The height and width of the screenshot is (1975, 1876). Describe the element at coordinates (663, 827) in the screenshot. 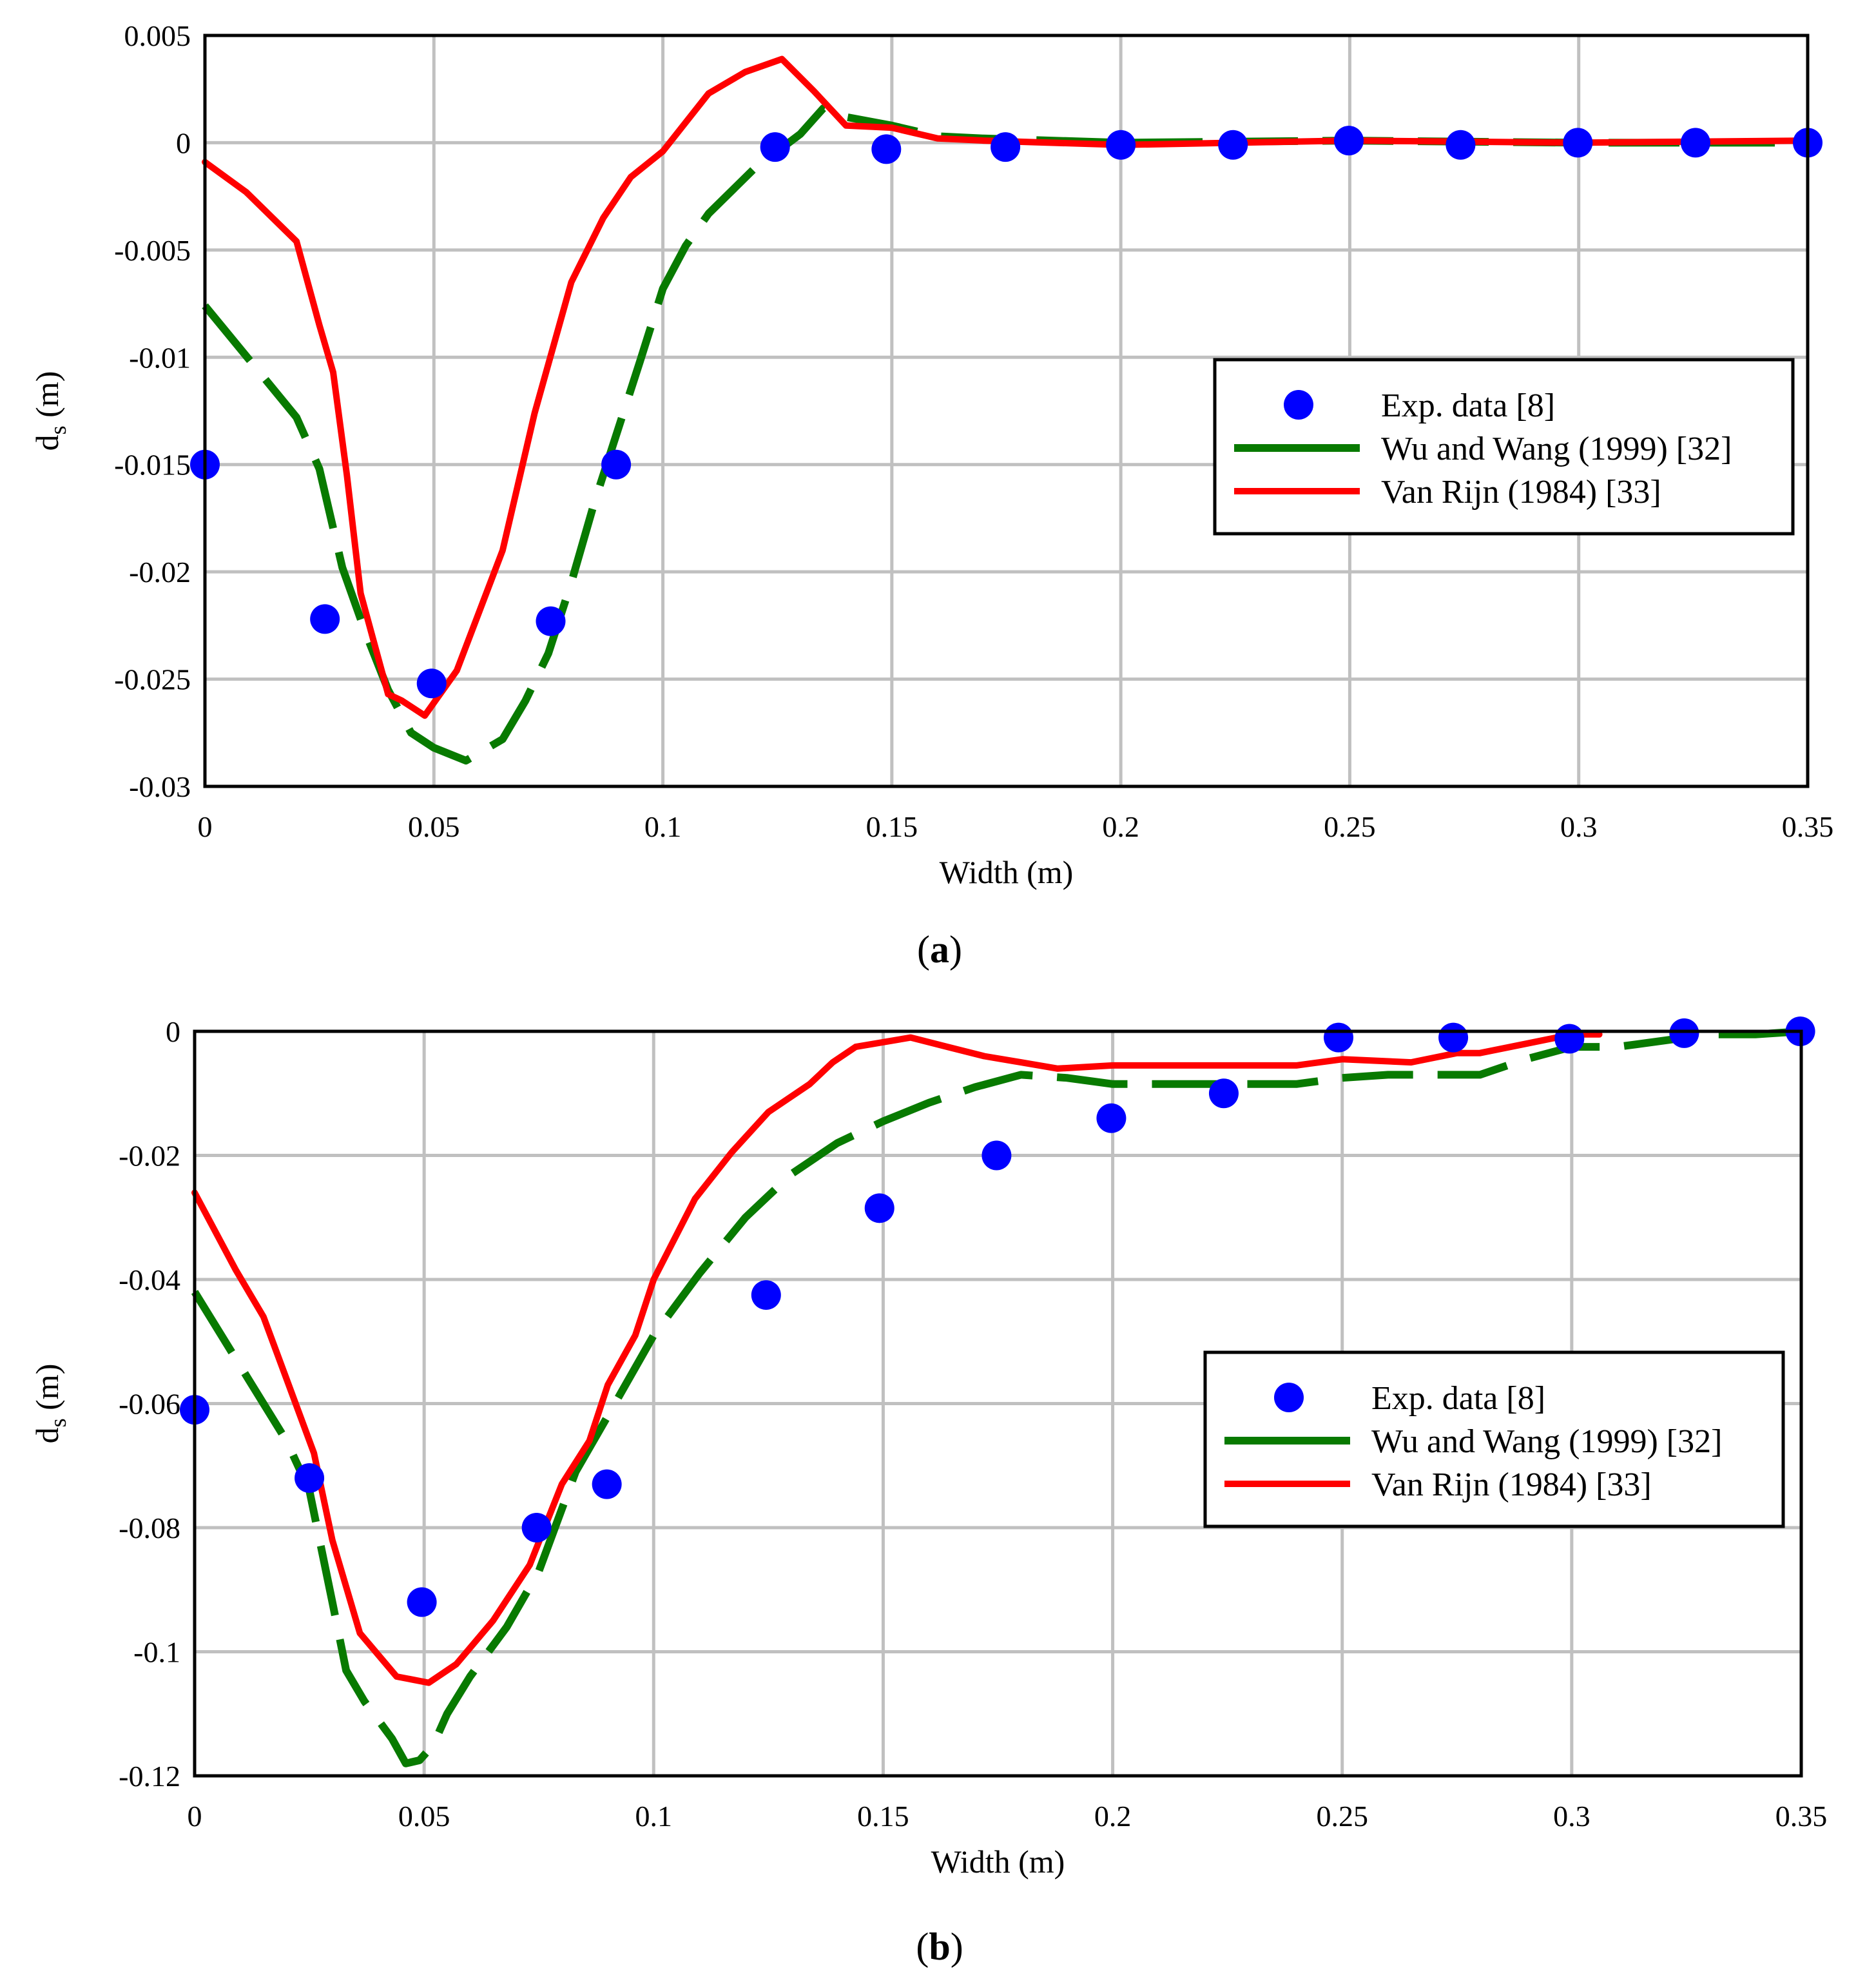

I see `x-tick-label-2-a: 0.1` at that location.